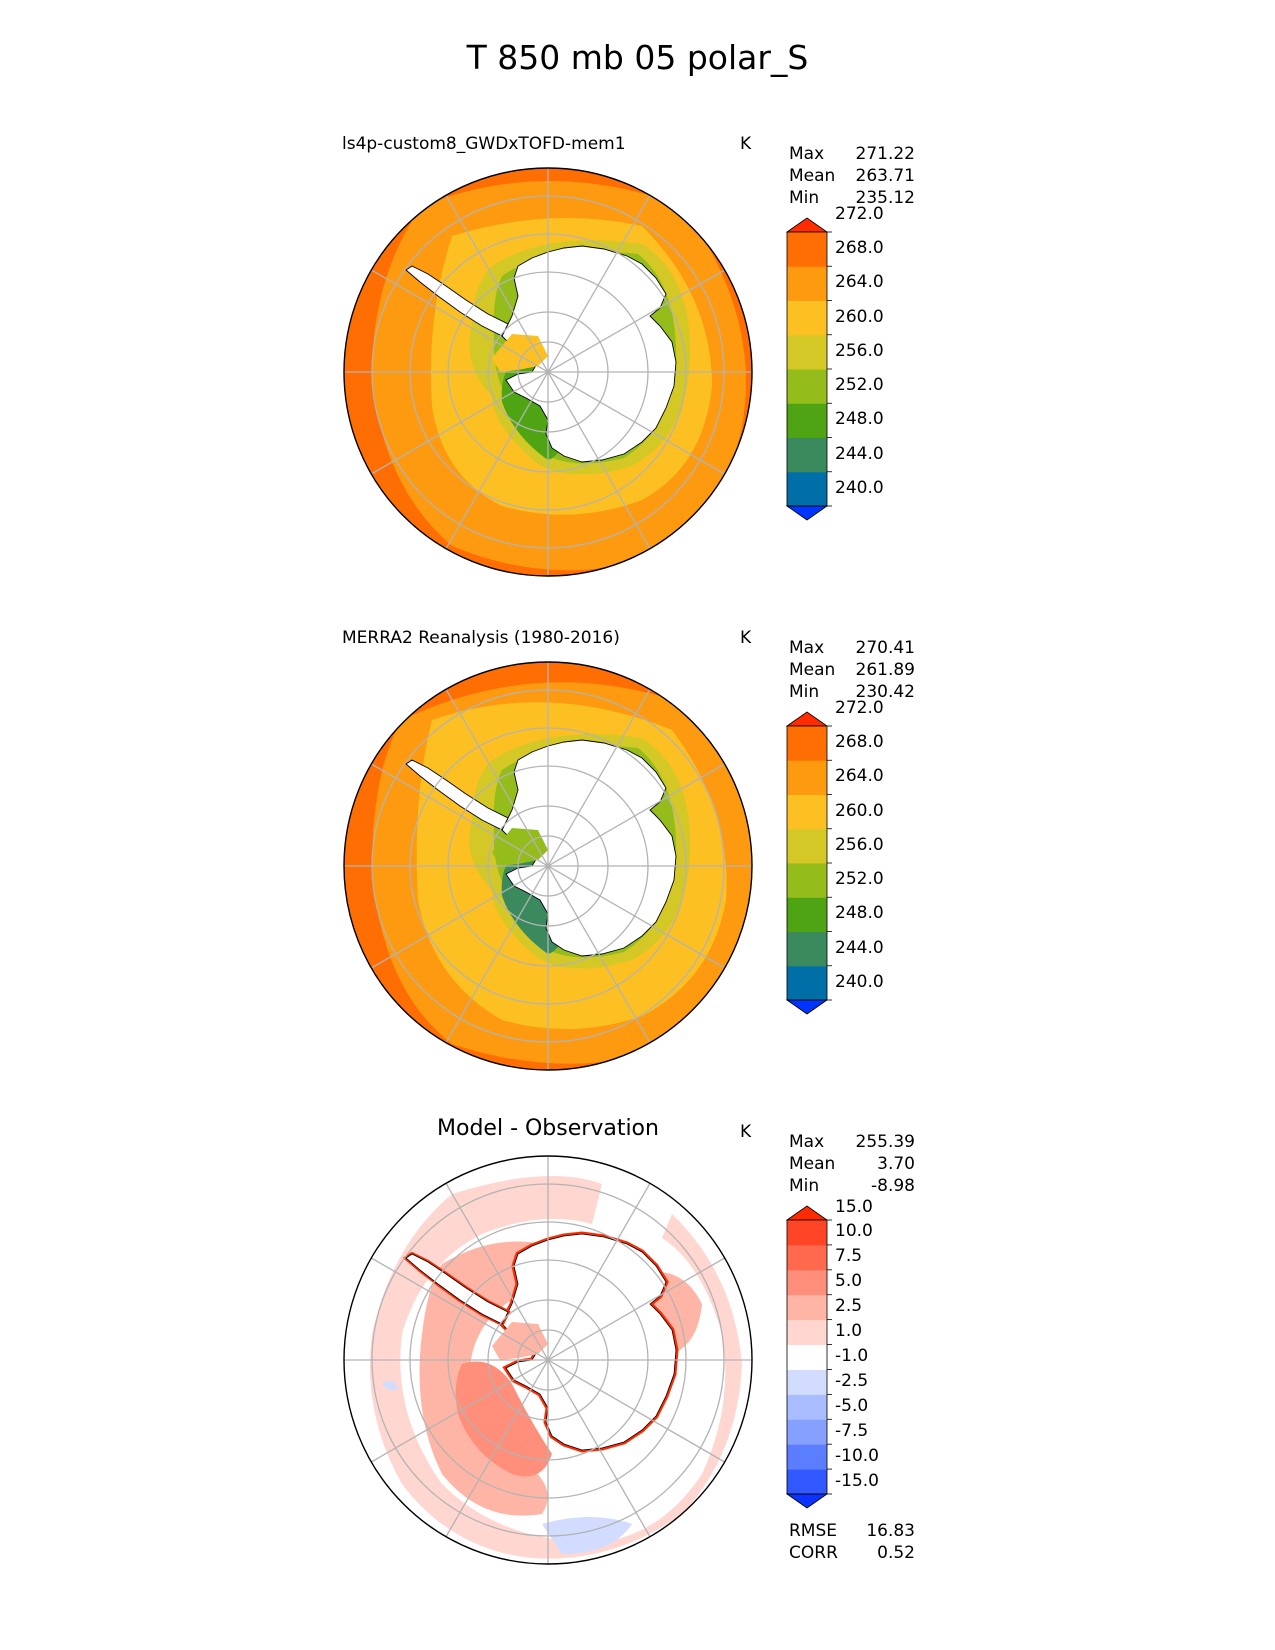  Describe the element at coordinates (503, 1419) in the screenshot. I see `field-anomaly-strong` at that location.